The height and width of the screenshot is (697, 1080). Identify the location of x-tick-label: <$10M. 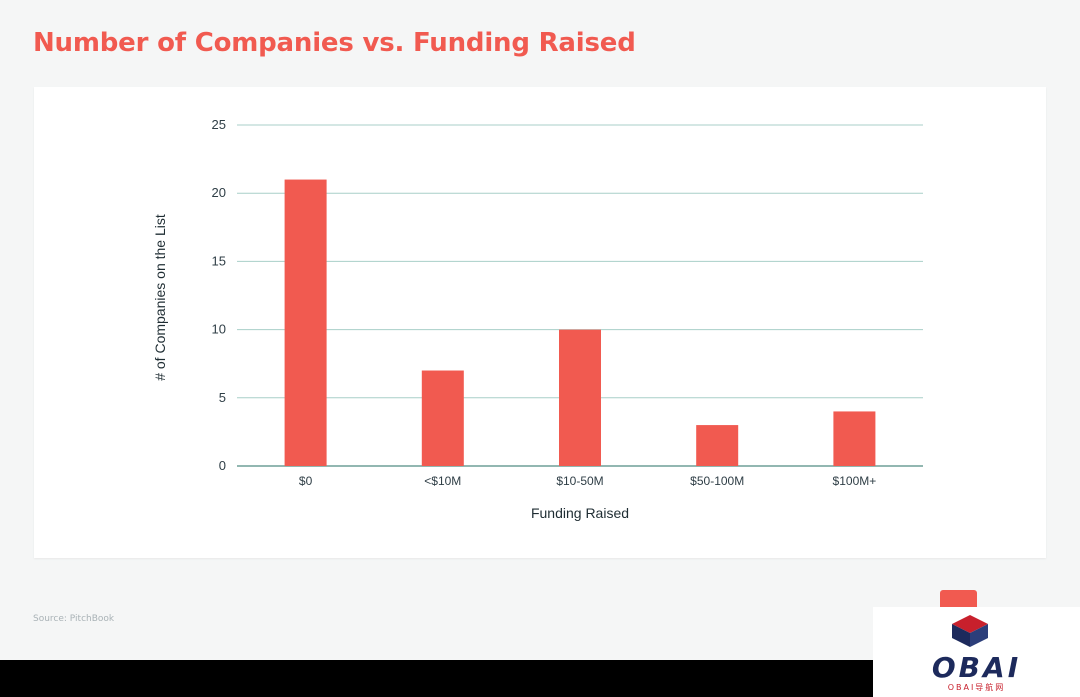
(442, 481).